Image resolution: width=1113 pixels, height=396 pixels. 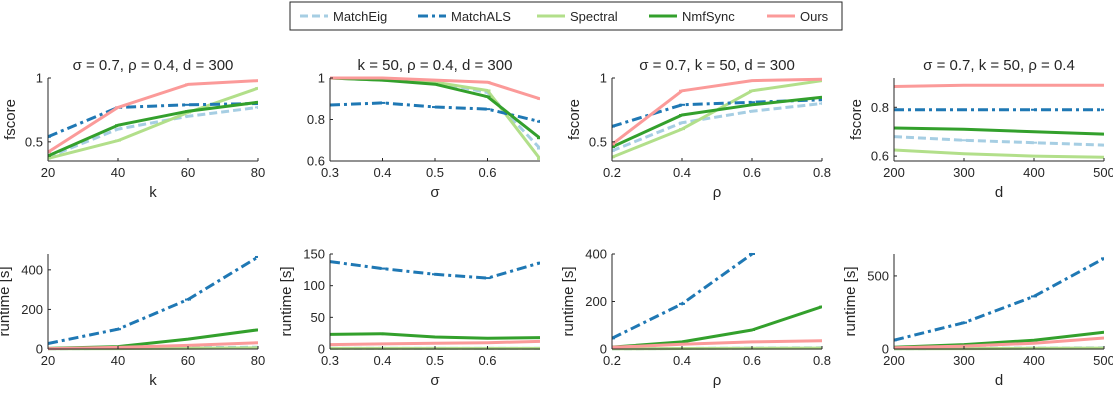 What do you see at coordinates (258, 360) in the screenshot?
I see `x-tick-label: 80` at bounding box center [258, 360].